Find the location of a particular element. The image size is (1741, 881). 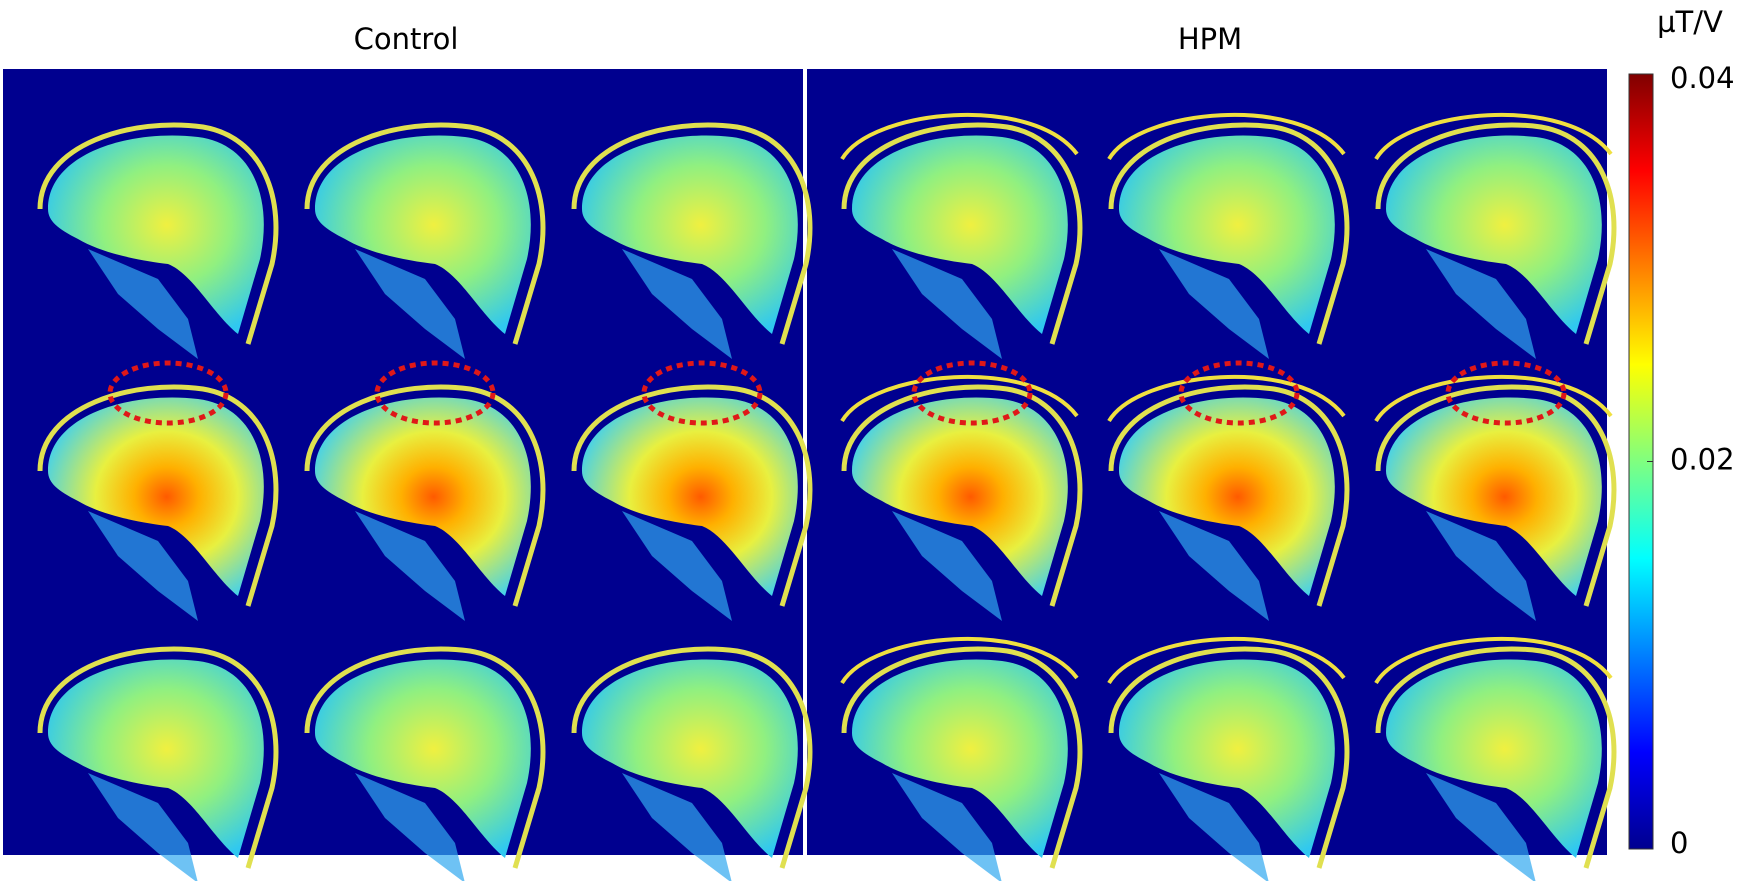

panel-title: Control is located at coordinates (406, 39).